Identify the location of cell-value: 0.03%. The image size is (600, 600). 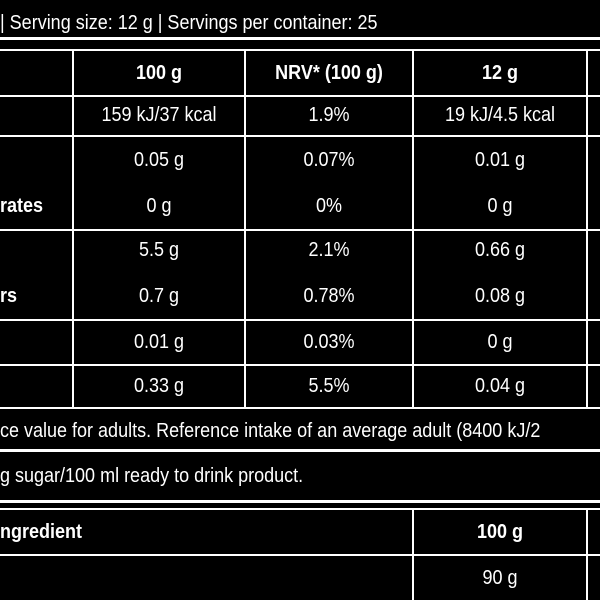
(329, 342).